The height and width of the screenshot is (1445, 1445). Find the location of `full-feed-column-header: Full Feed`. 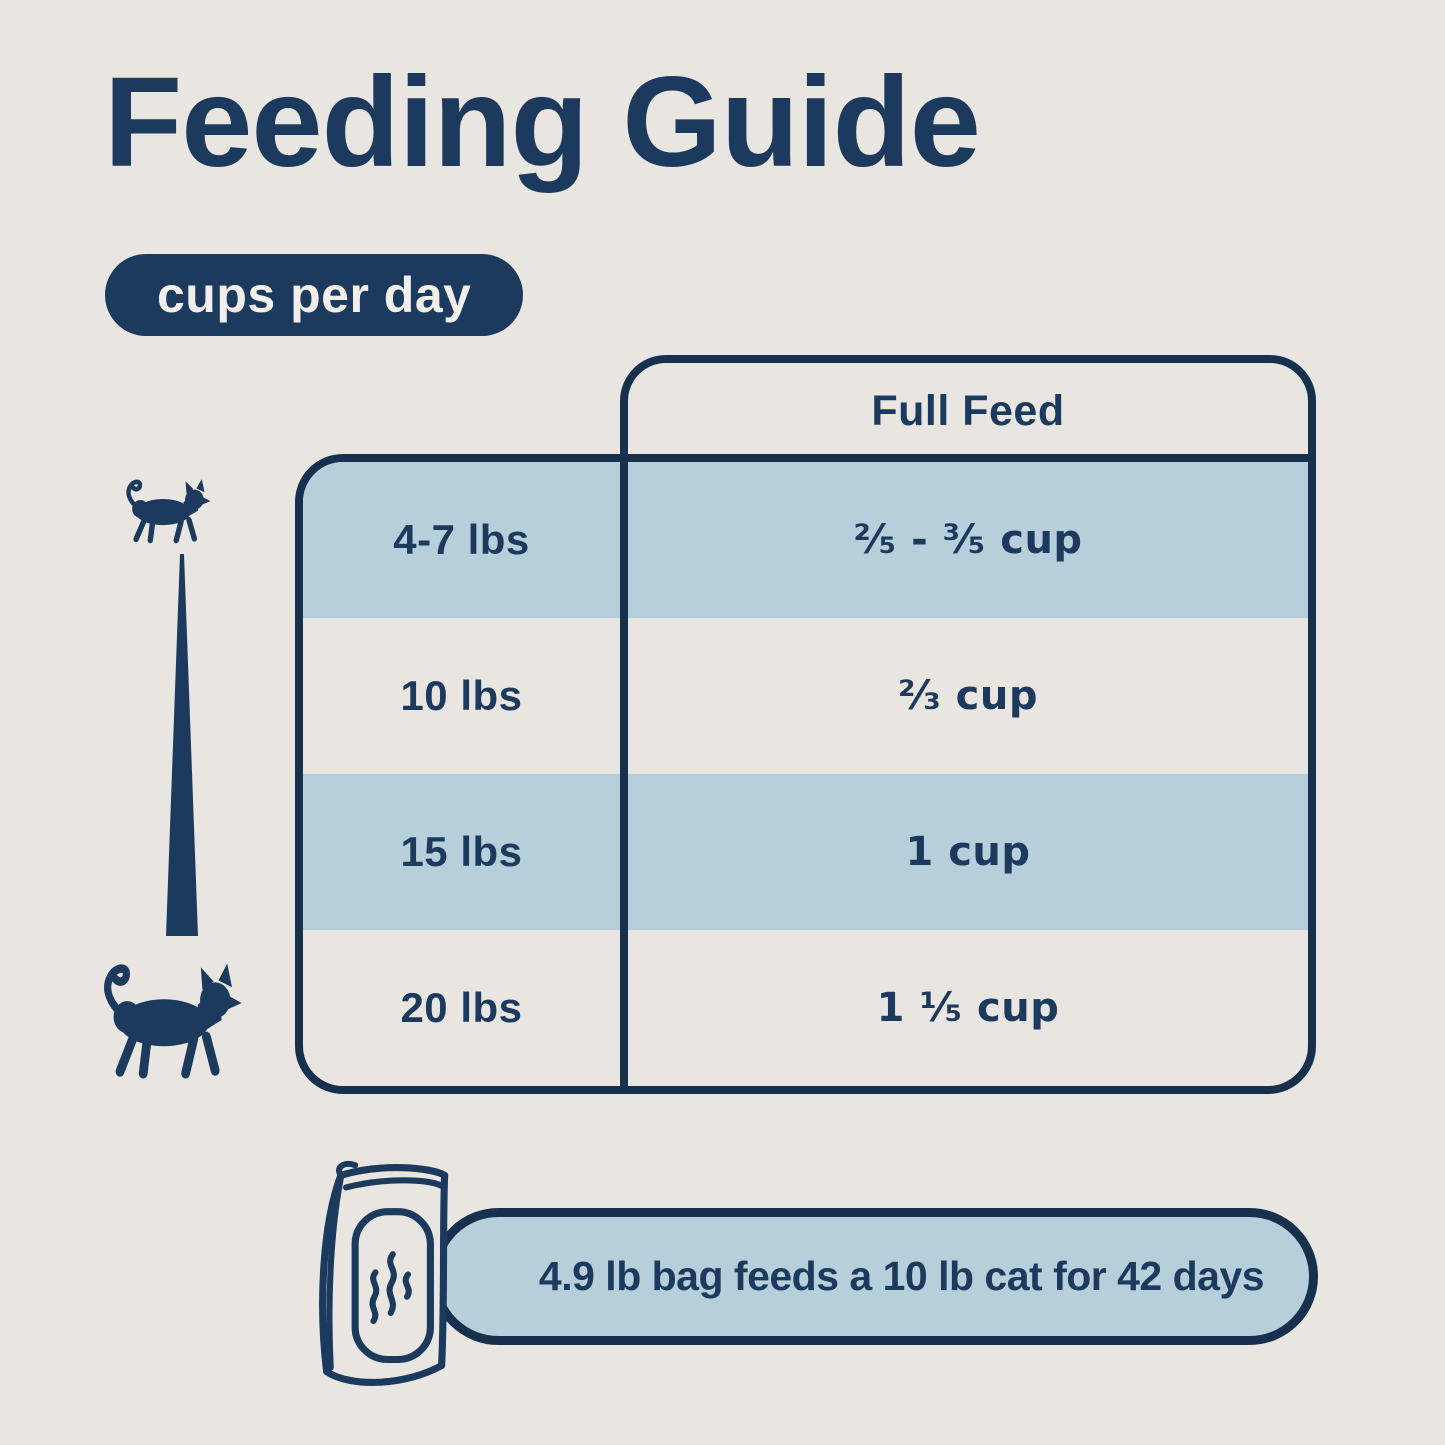

full-feed-column-header: Full Feed is located at coordinates (968, 404).